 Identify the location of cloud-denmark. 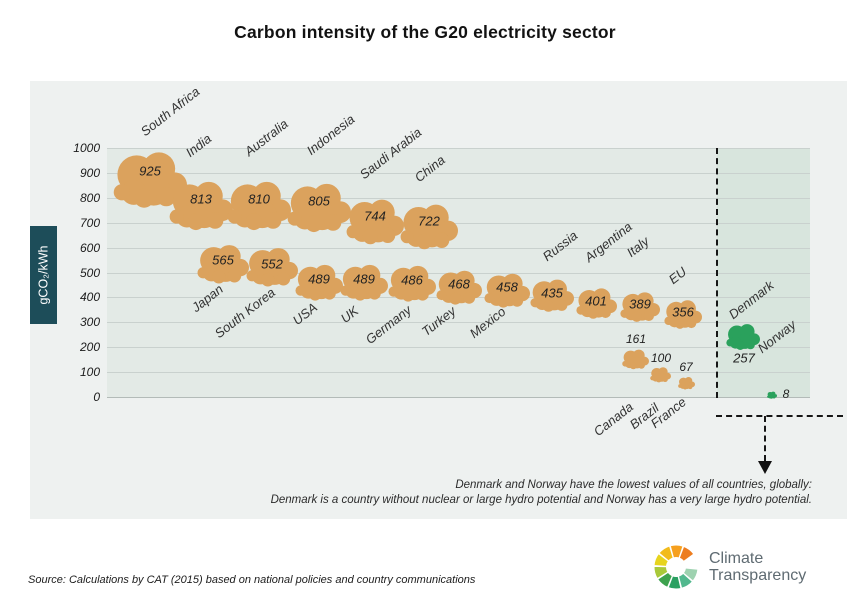
(743, 336).